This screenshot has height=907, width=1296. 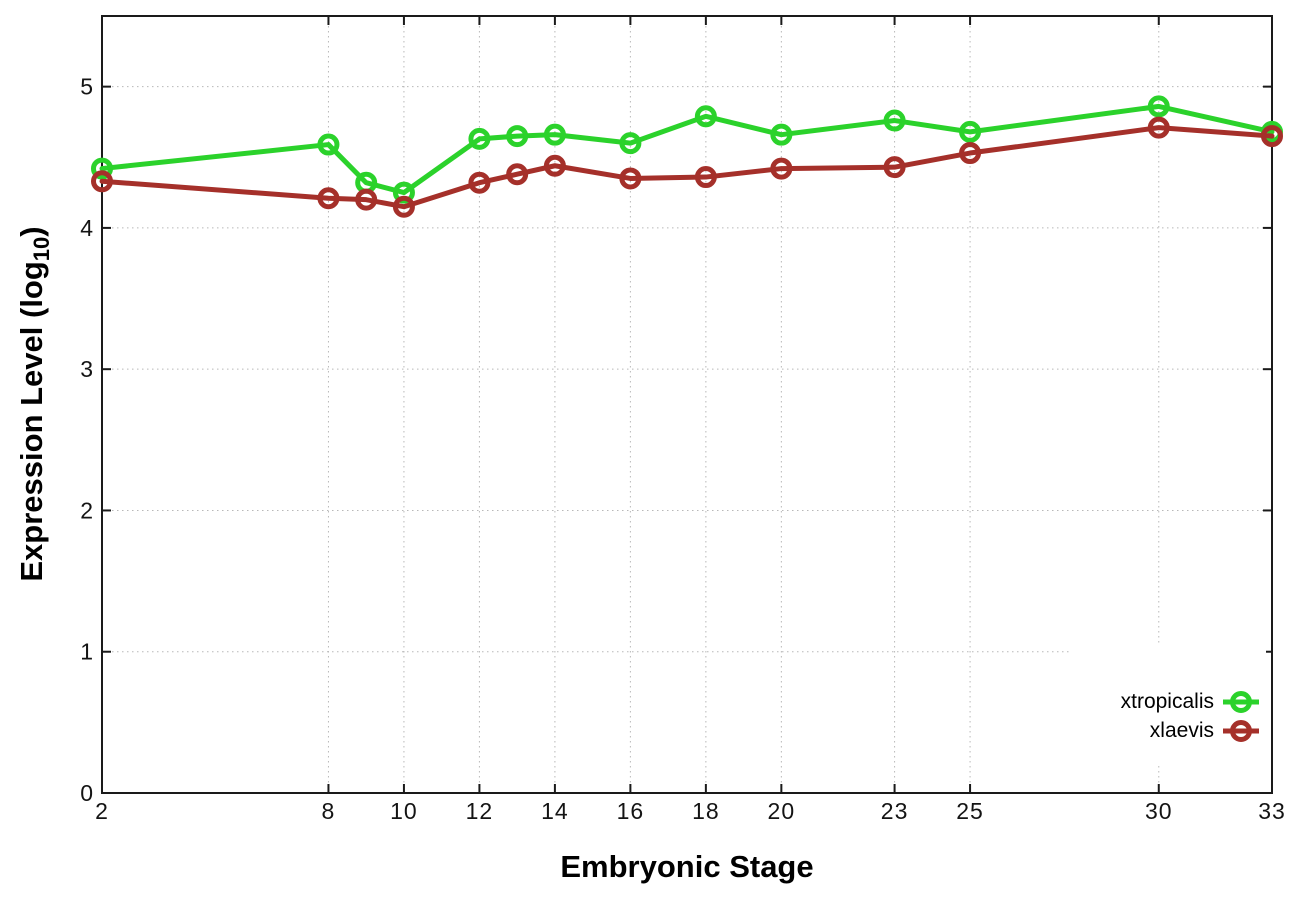 What do you see at coordinates (86, 228) in the screenshot?
I see `y-tick-label-4: 4` at bounding box center [86, 228].